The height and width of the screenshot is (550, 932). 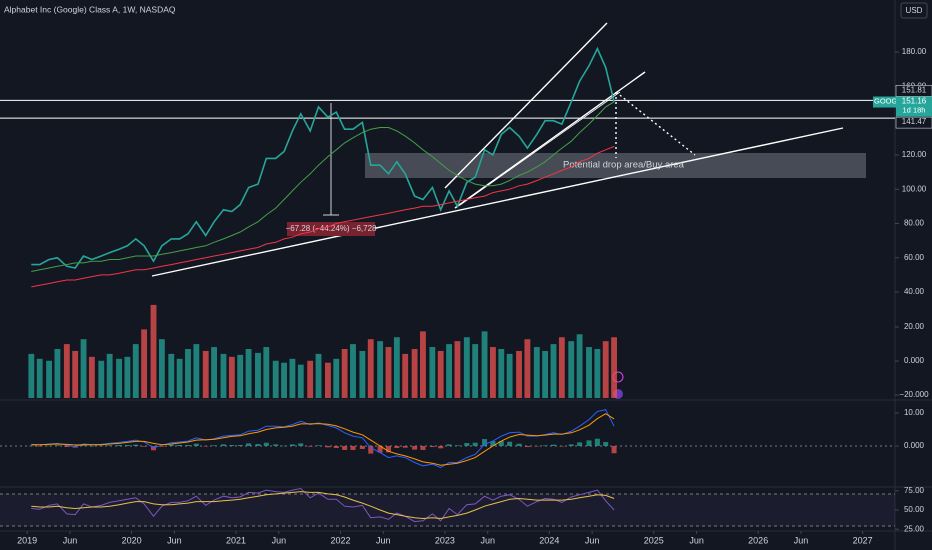 What do you see at coordinates (914, 394) in the screenshot?
I see `y-tick-label: −20.000` at bounding box center [914, 394].